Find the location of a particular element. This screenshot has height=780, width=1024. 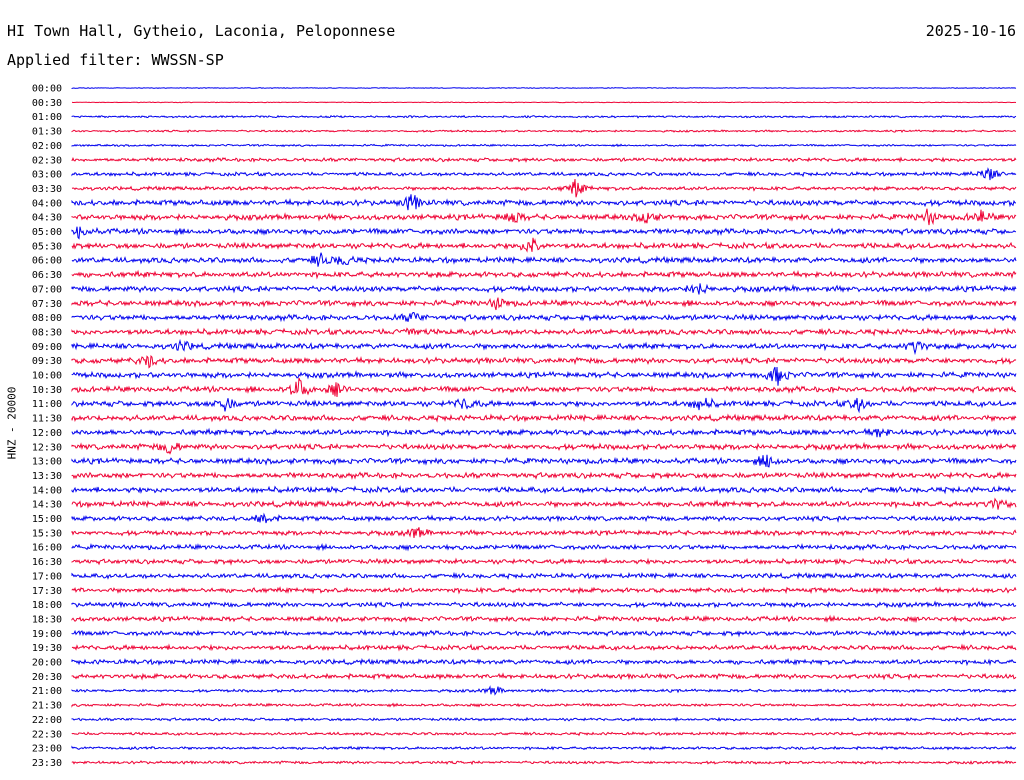

time-tick-label: 03:30 is located at coordinates (47, 189).